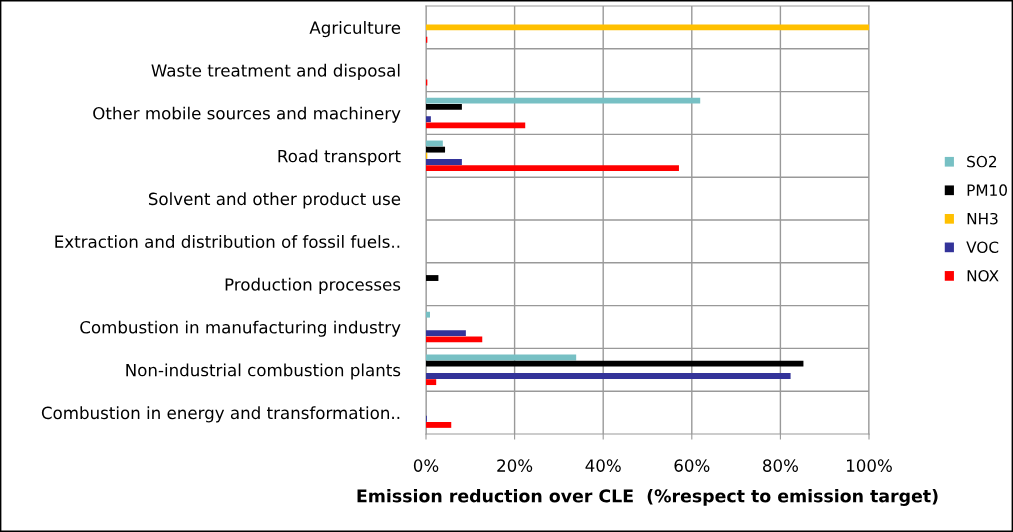 This screenshot has width=1013, height=532. Describe the element at coordinates (780, 465) in the screenshot. I see `x-tick-label: 80%` at that location.